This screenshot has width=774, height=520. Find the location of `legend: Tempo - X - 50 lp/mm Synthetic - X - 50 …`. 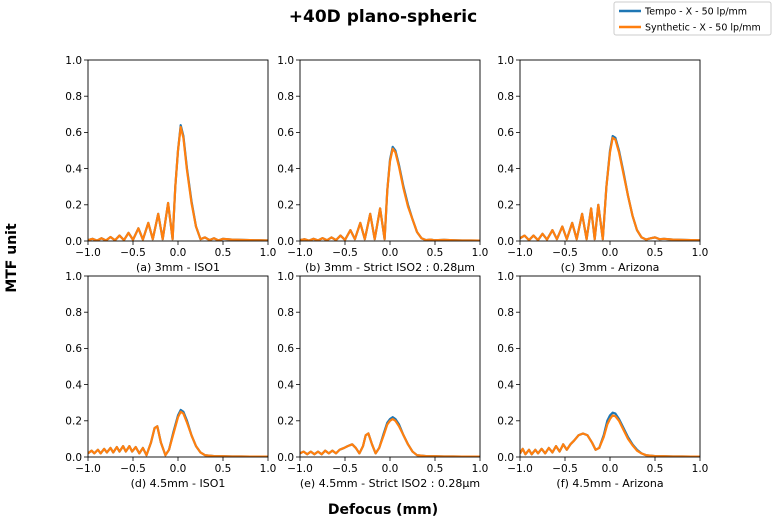

legend: Tempo - X - 50 lp/mm Synthetic - X - 50 … is located at coordinates (692, 18).